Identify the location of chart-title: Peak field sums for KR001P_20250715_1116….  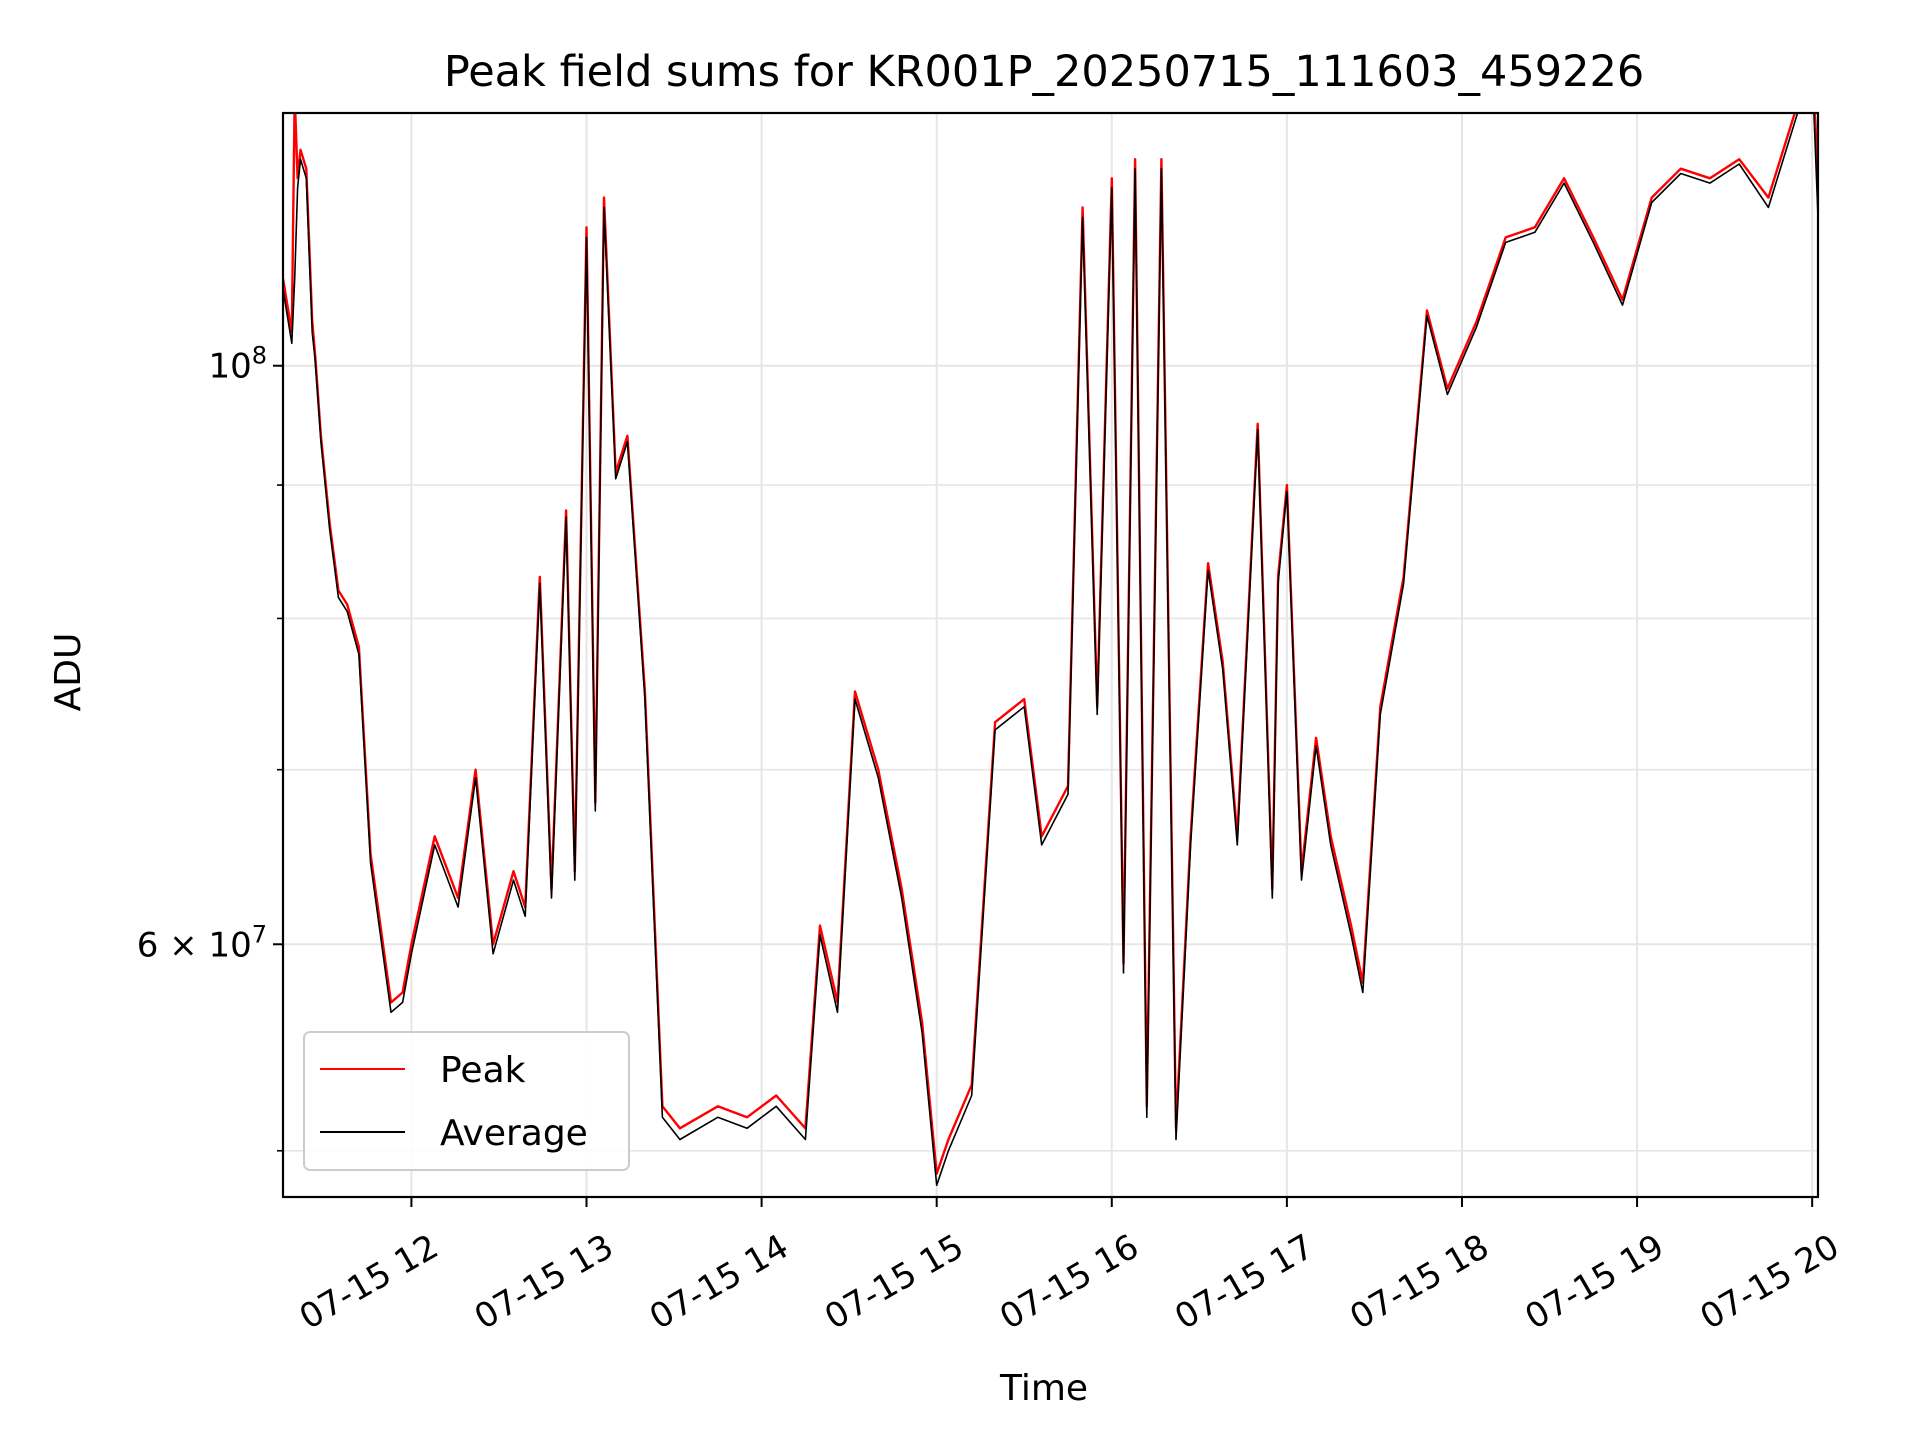
(1044, 72).